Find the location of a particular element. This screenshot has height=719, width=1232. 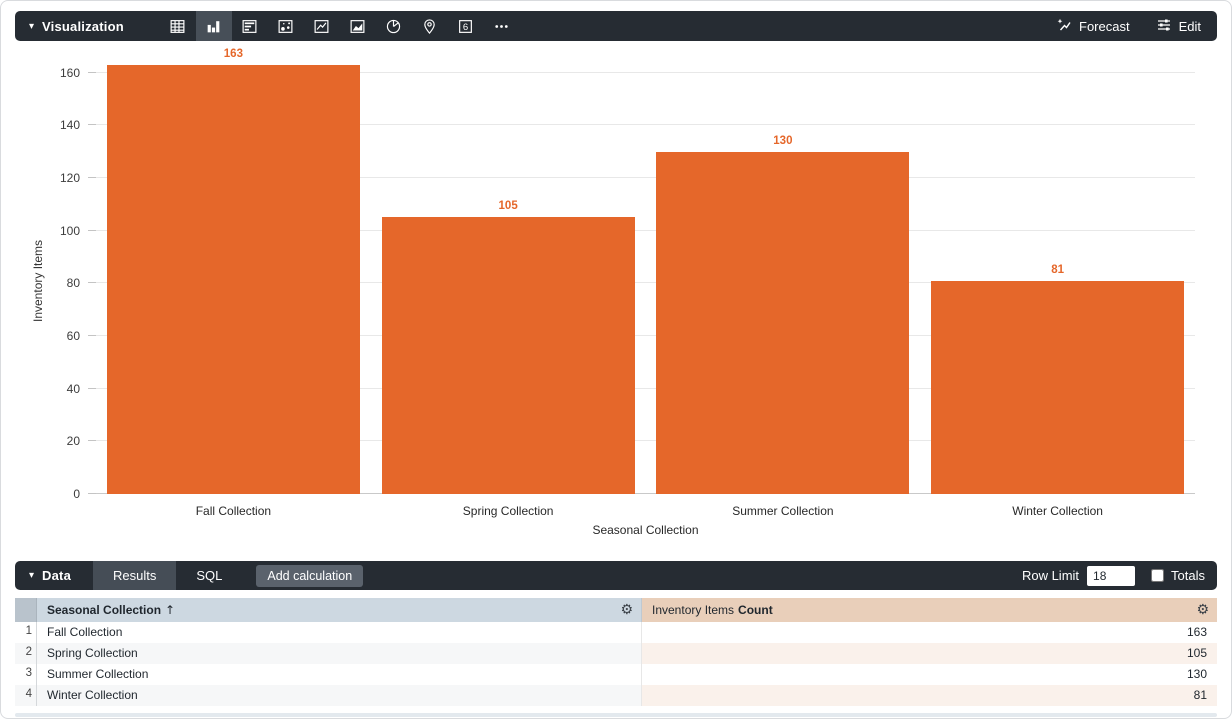

visualization-section-label: Visualization is located at coordinates (83, 26).